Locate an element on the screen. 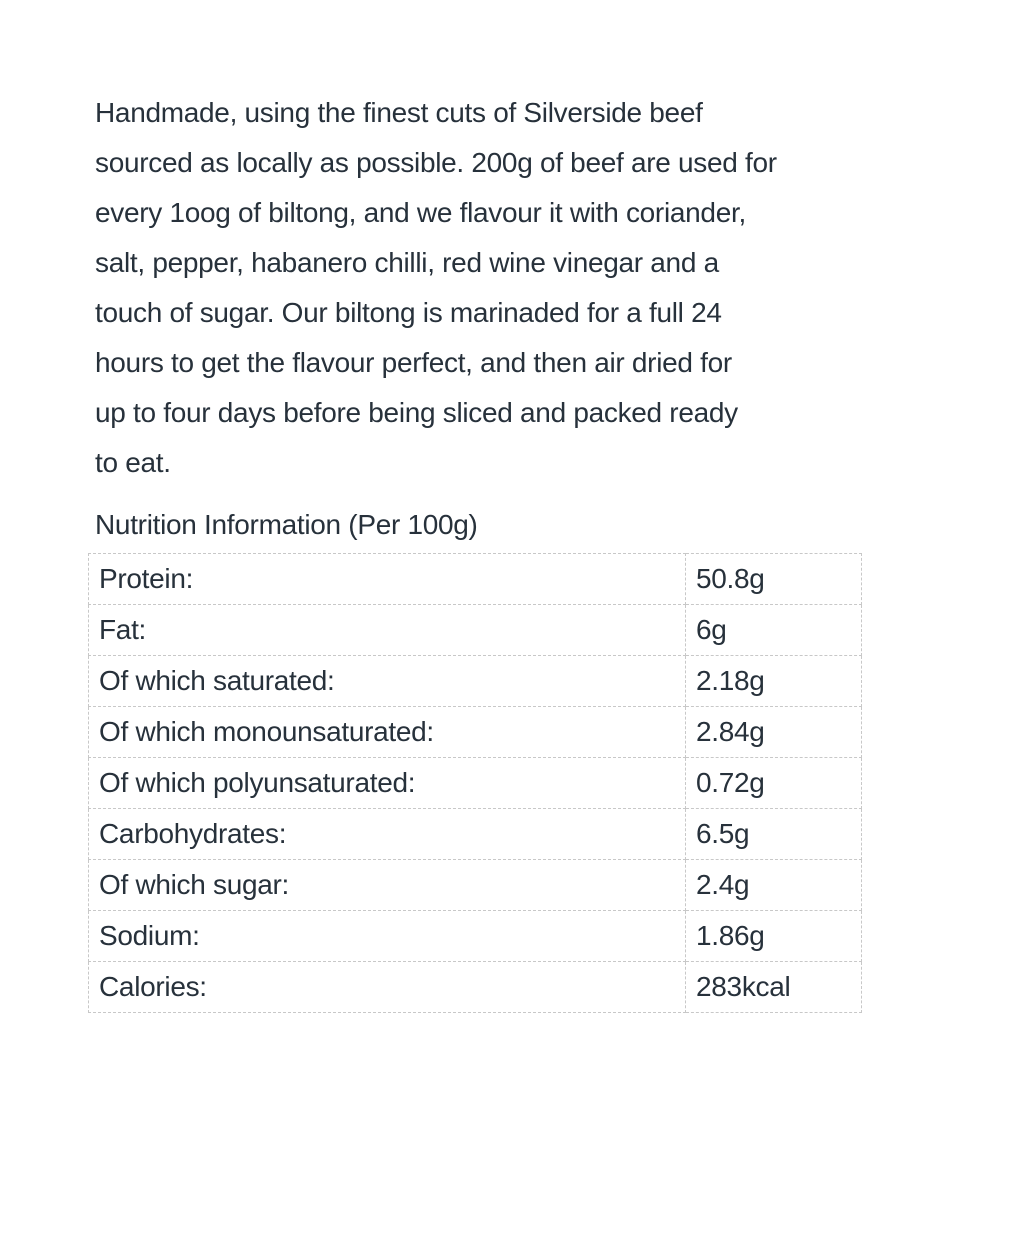 The image size is (1024, 1242). nutrition-row: Fat: 6g is located at coordinates (475, 630).